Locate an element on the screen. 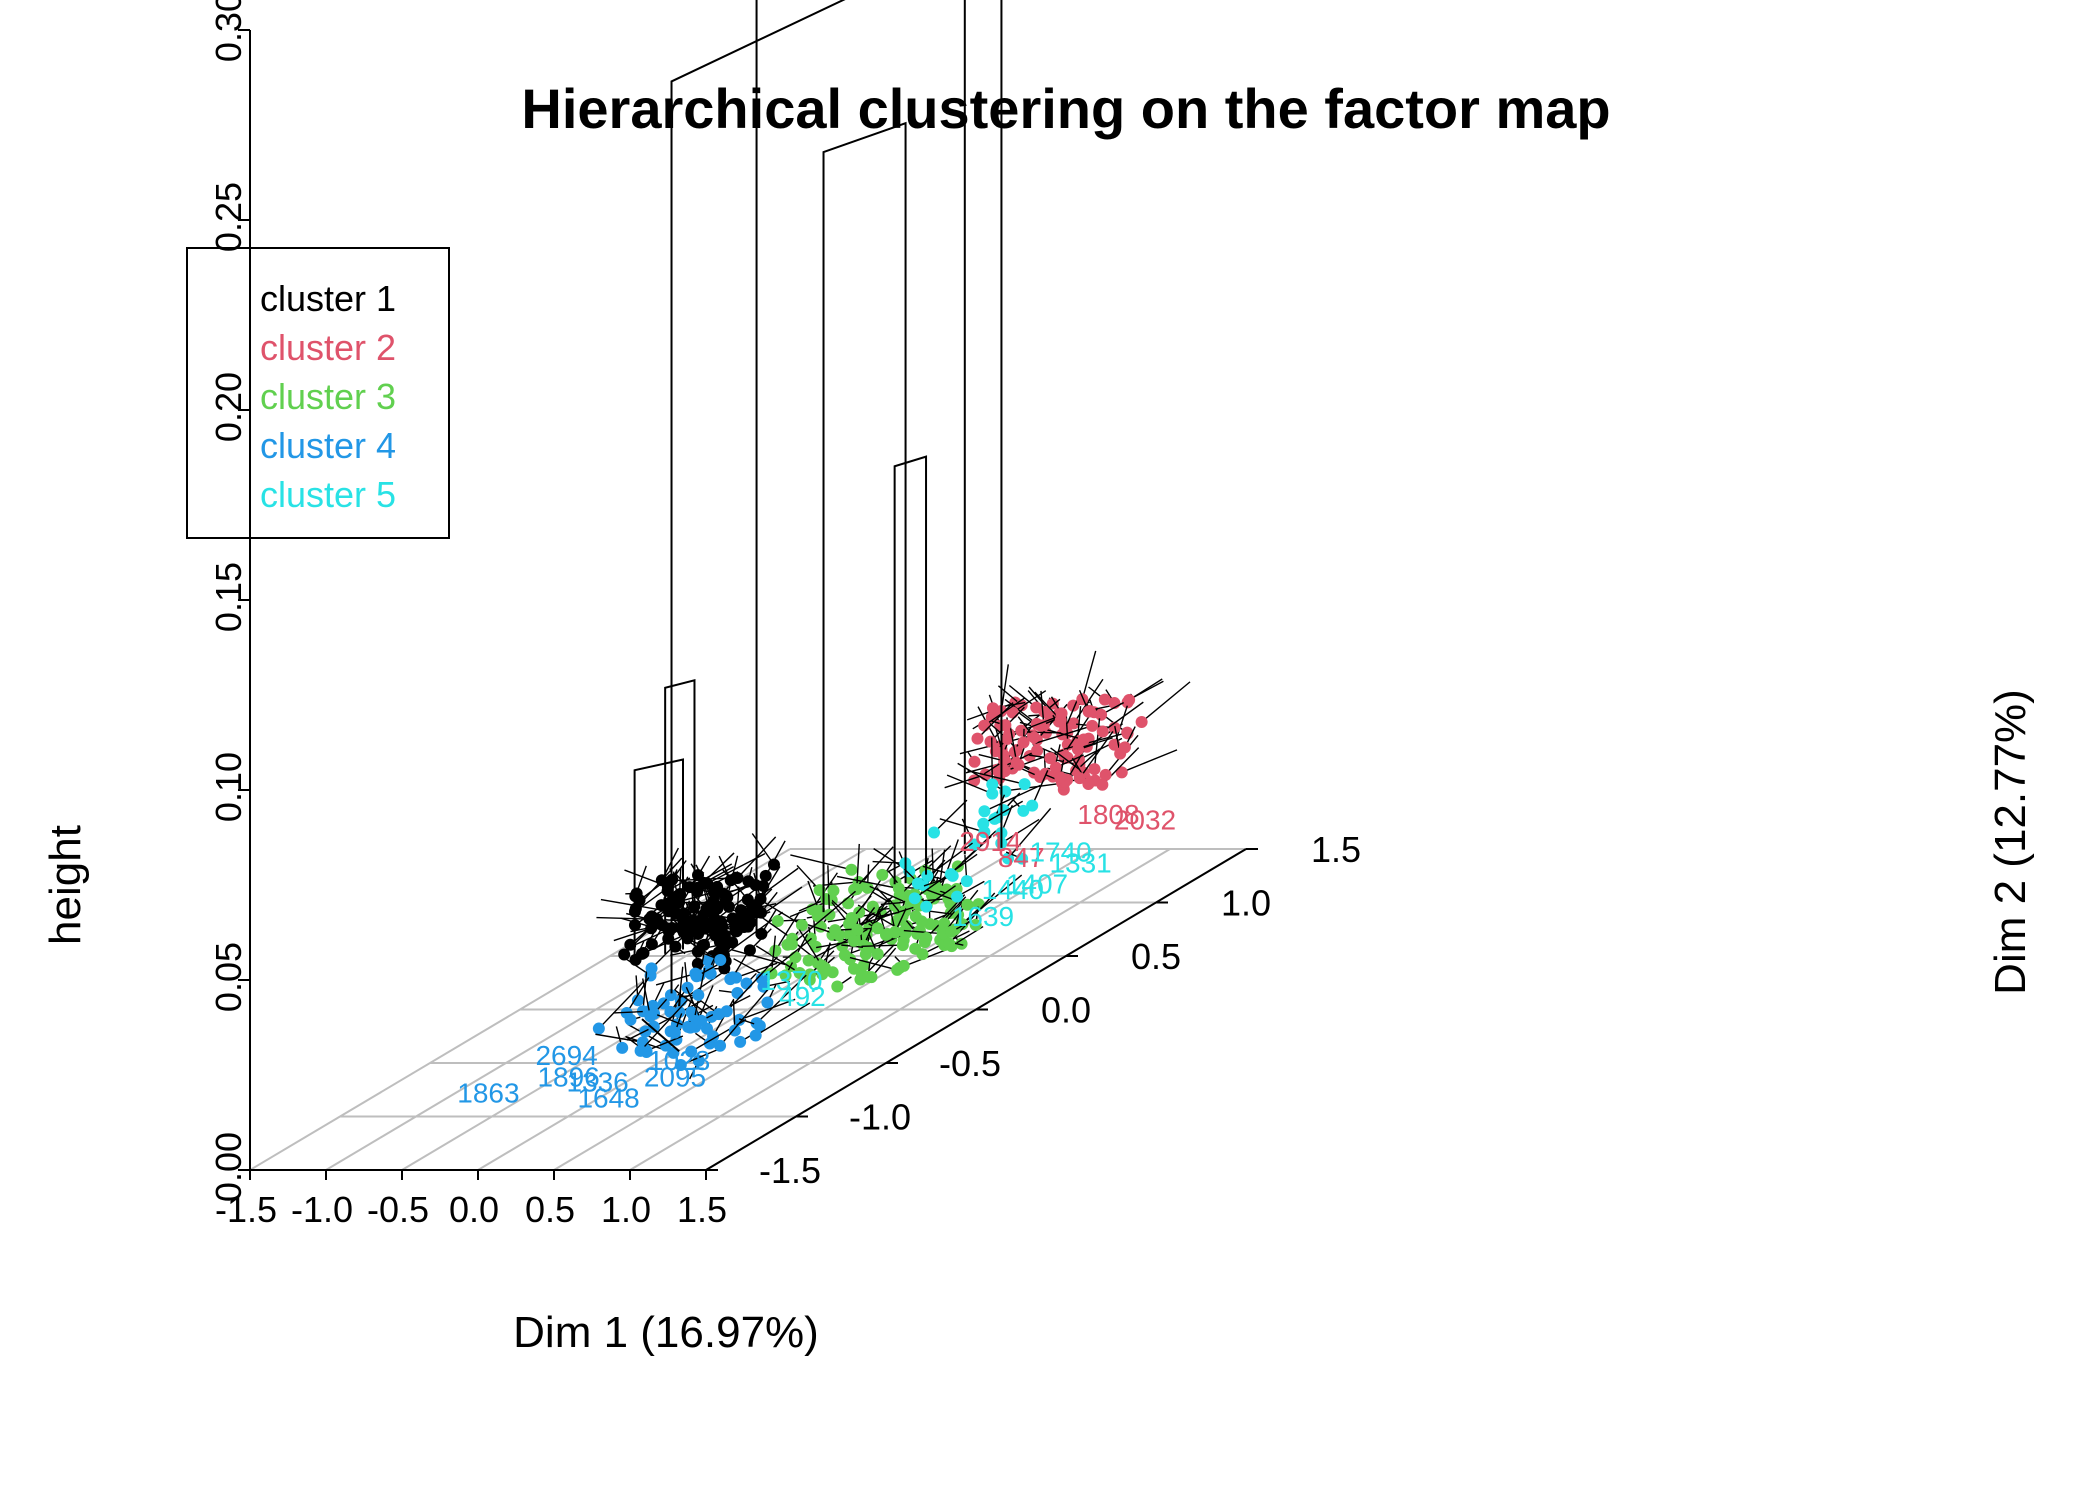 This screenshot has width=2100, height=1500. point-label: 2914 is located at coordinates (990, 841).